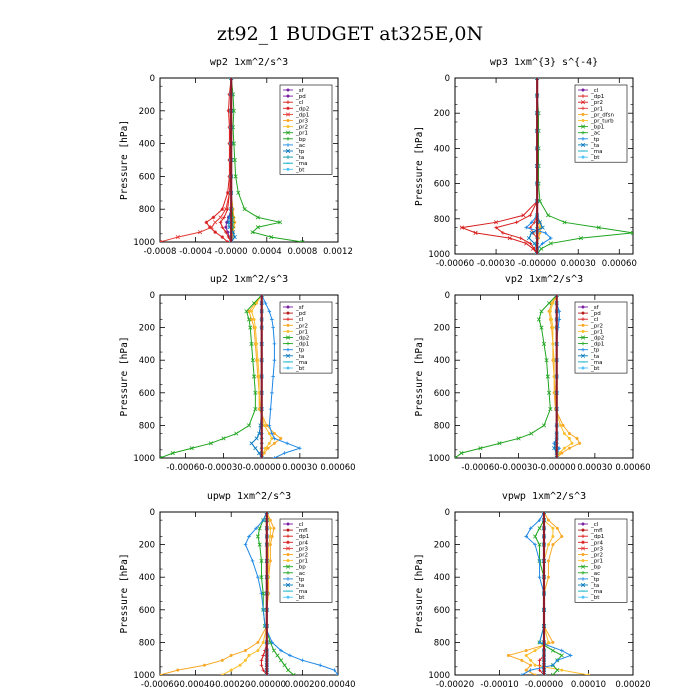 The image size is (700, 700). I want to click on x-tick-label: 0.00060, so click(619, 264).